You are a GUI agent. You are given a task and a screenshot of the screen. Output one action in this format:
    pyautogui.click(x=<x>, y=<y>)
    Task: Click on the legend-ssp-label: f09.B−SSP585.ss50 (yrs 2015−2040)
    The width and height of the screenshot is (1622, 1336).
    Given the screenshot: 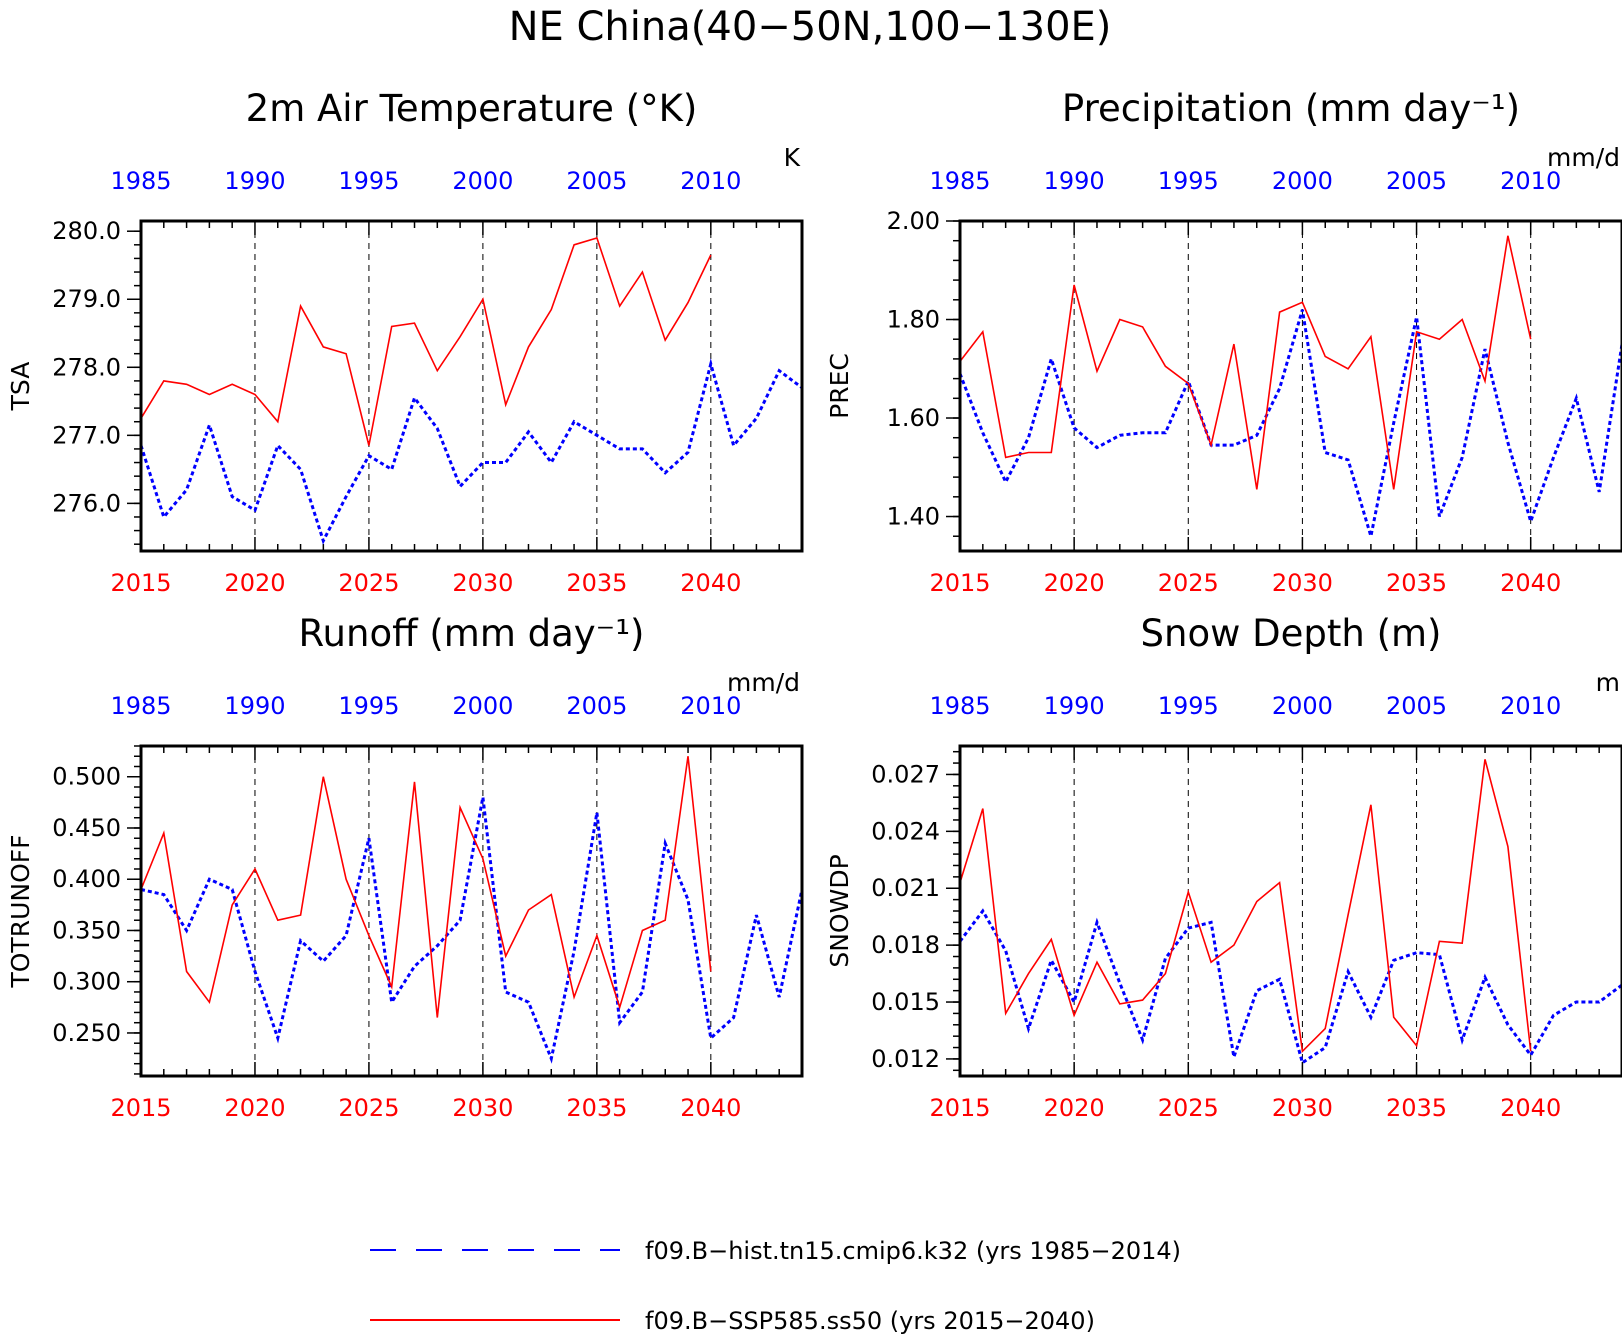 What is the action you would take?
    pyautogui.click(x=870, y=1321)
    